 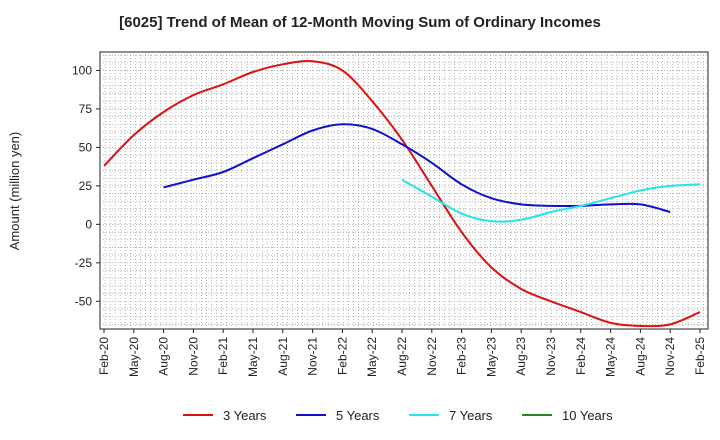 What do you see at coordinates (193, 356) in the screenshot?
I see `x-tick-label: Nov-20` at bounding box center [193, 356].